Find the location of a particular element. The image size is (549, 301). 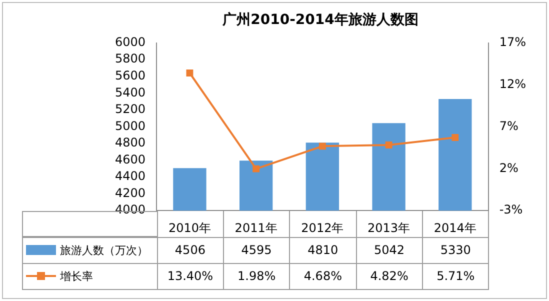

x-tick-label: 2013年 is located at coordinates (389, 227).